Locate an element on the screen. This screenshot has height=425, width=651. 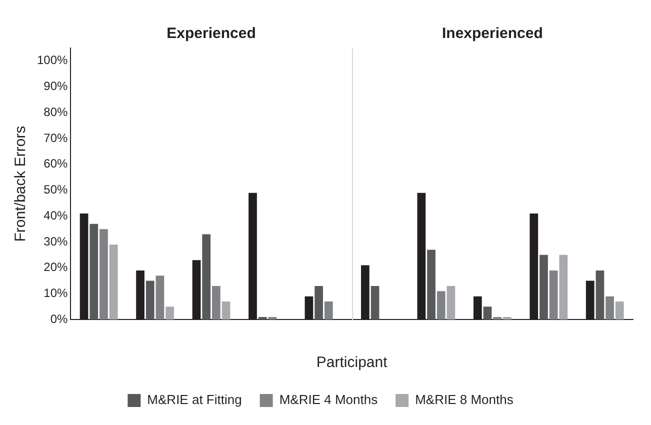
y-tick-label: 30% is located at coordinates (56, 241).